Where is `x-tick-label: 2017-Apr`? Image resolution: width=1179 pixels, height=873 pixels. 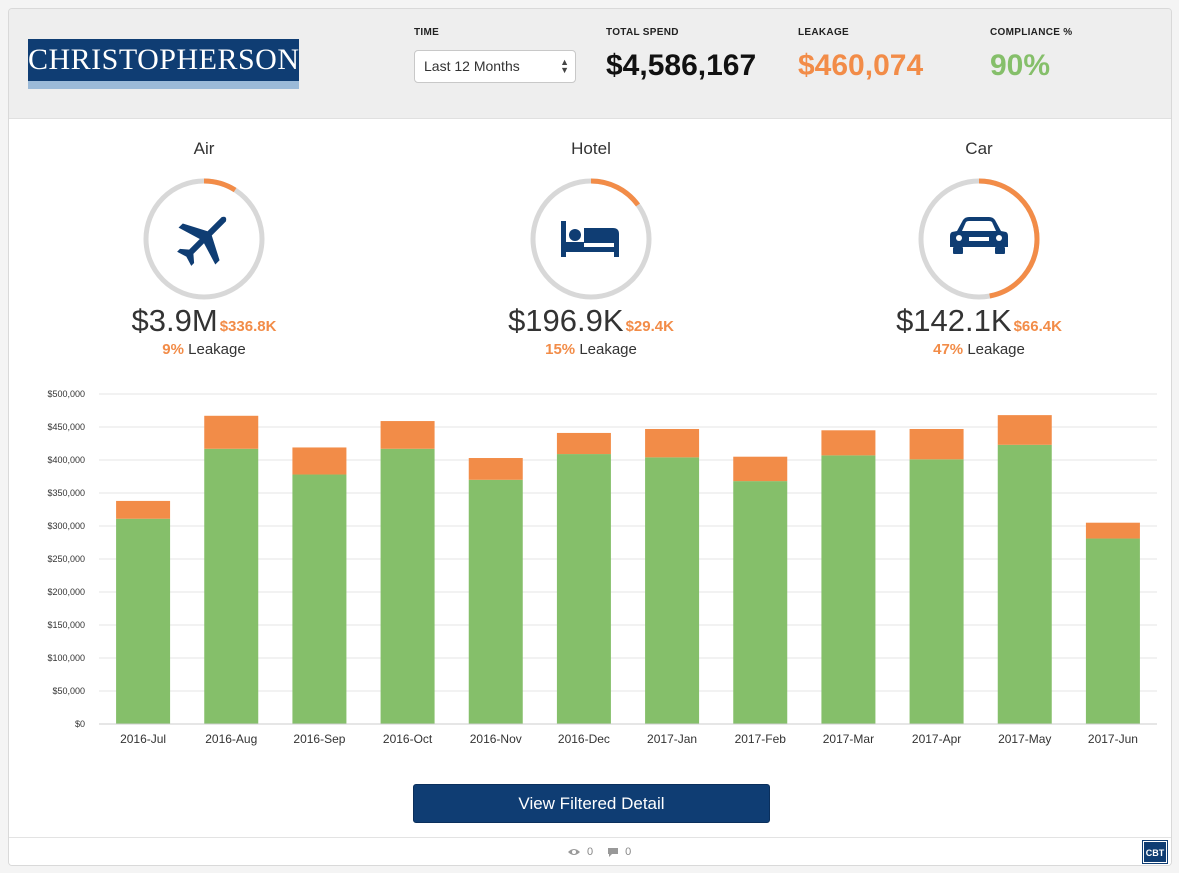
x-tick-label: 2017-Apr is located at coordinates (936, 739).